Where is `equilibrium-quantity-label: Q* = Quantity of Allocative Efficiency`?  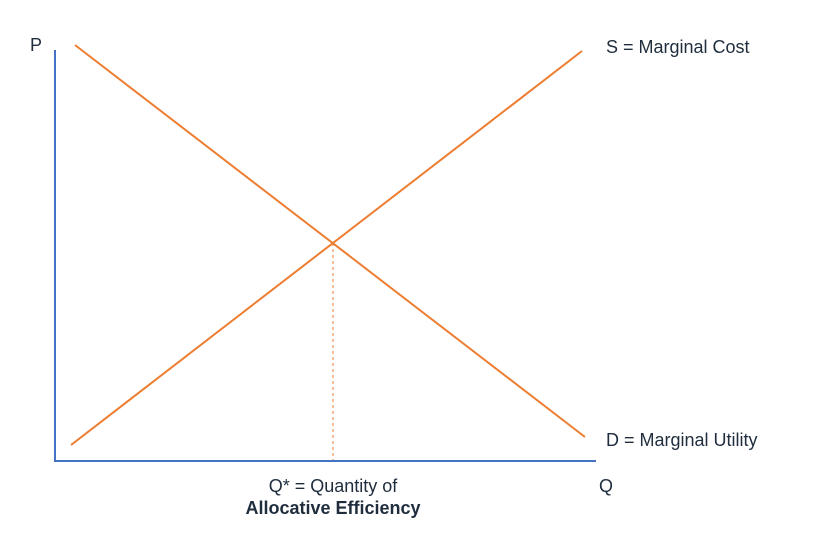 equilibrium-quantity-label: Q* = Quantity of Allocative Efficiency is located at coordinates (333, 497).